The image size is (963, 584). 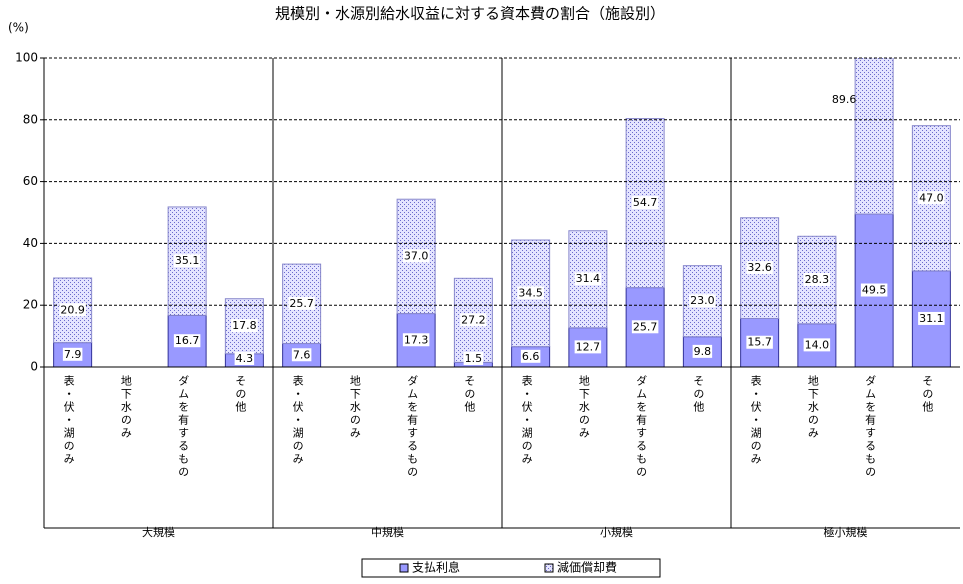 I want to click on y-axis-label: (%), so click(x=18, y=28).